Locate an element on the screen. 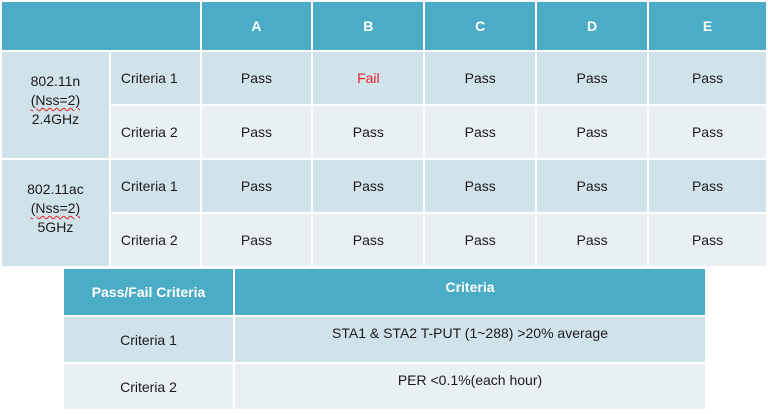 The width and height of the screenshot is (768, 414). column-header-d: D is located at coordinates (593, 26).